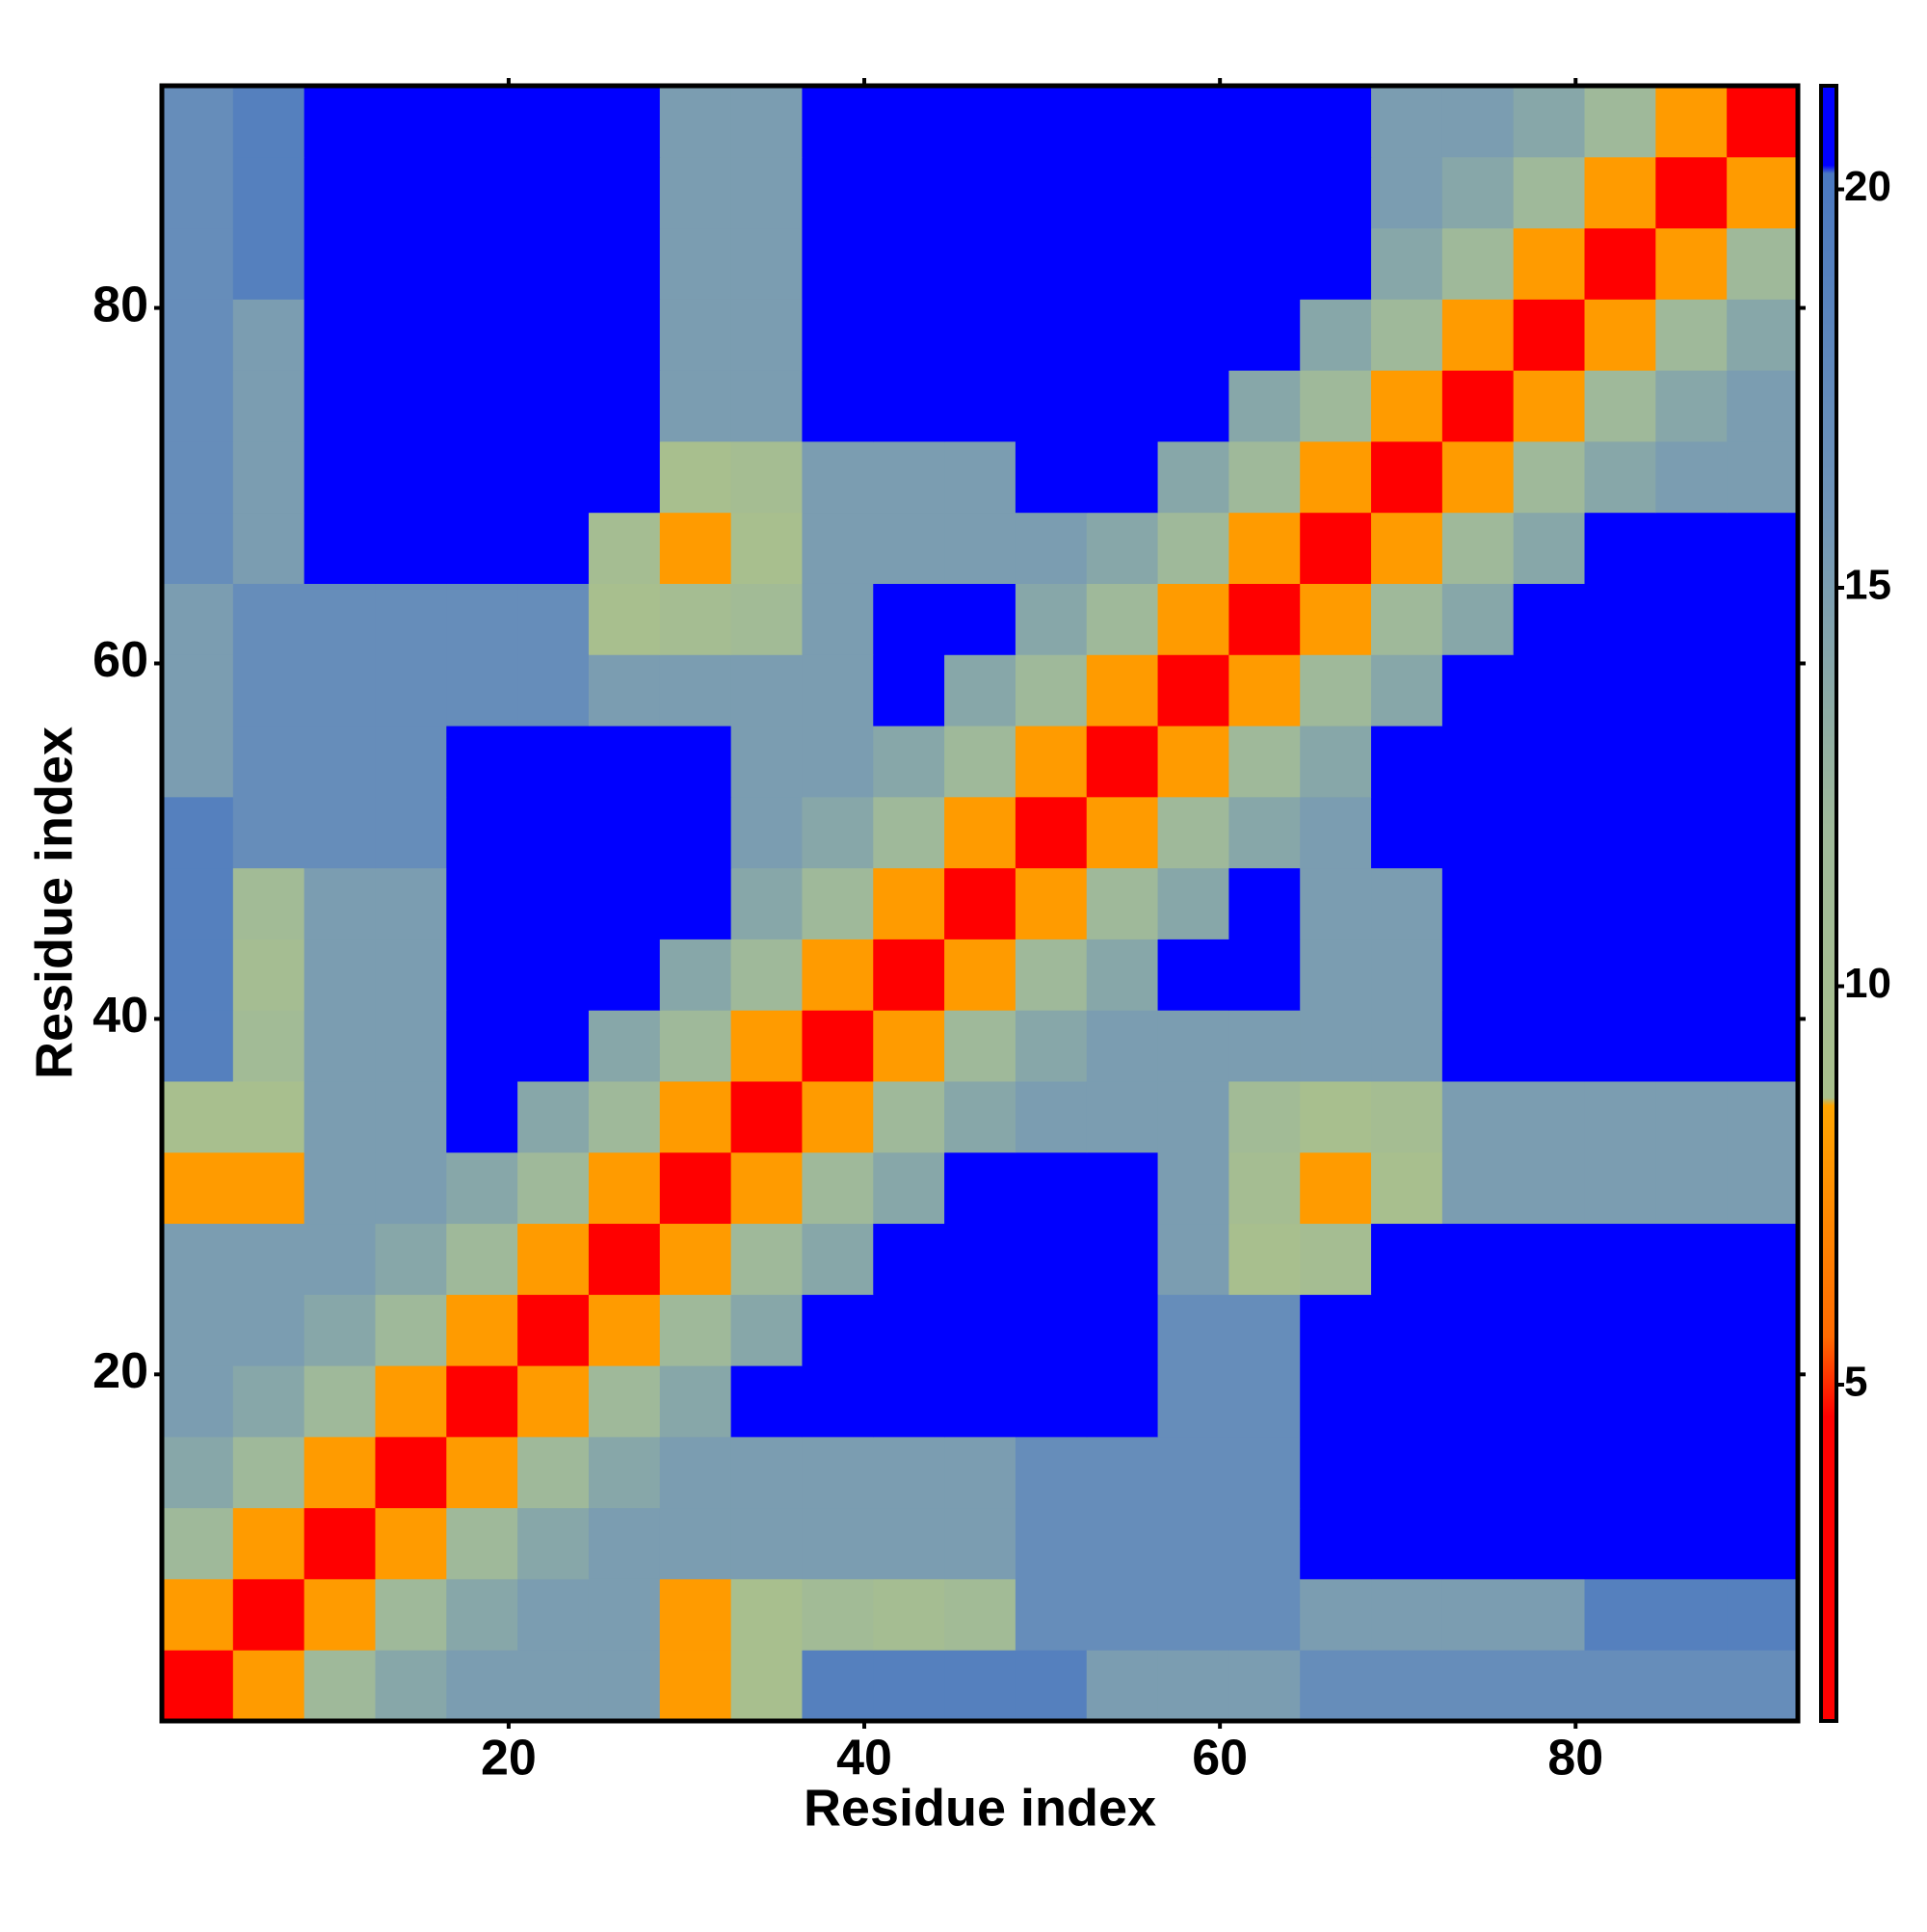 Image resolution: width=1927 pixels, height=1932 pixels. Describe the element at coordinates (1868, 585) in the screenshot. I see `colorbar-tick-label: 15` at that location.